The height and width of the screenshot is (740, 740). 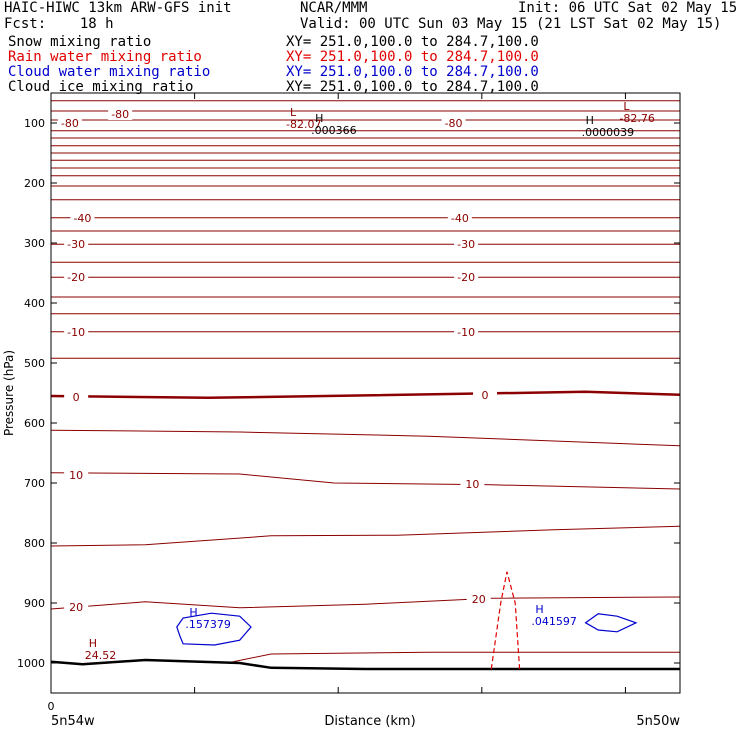 What do you see at coordinates (412, 72) in the screenshot?
I see `field-cloudwater-xy: XY= 251.0,100.0 to 284.7,100.0` at bounding box center [412, 72].